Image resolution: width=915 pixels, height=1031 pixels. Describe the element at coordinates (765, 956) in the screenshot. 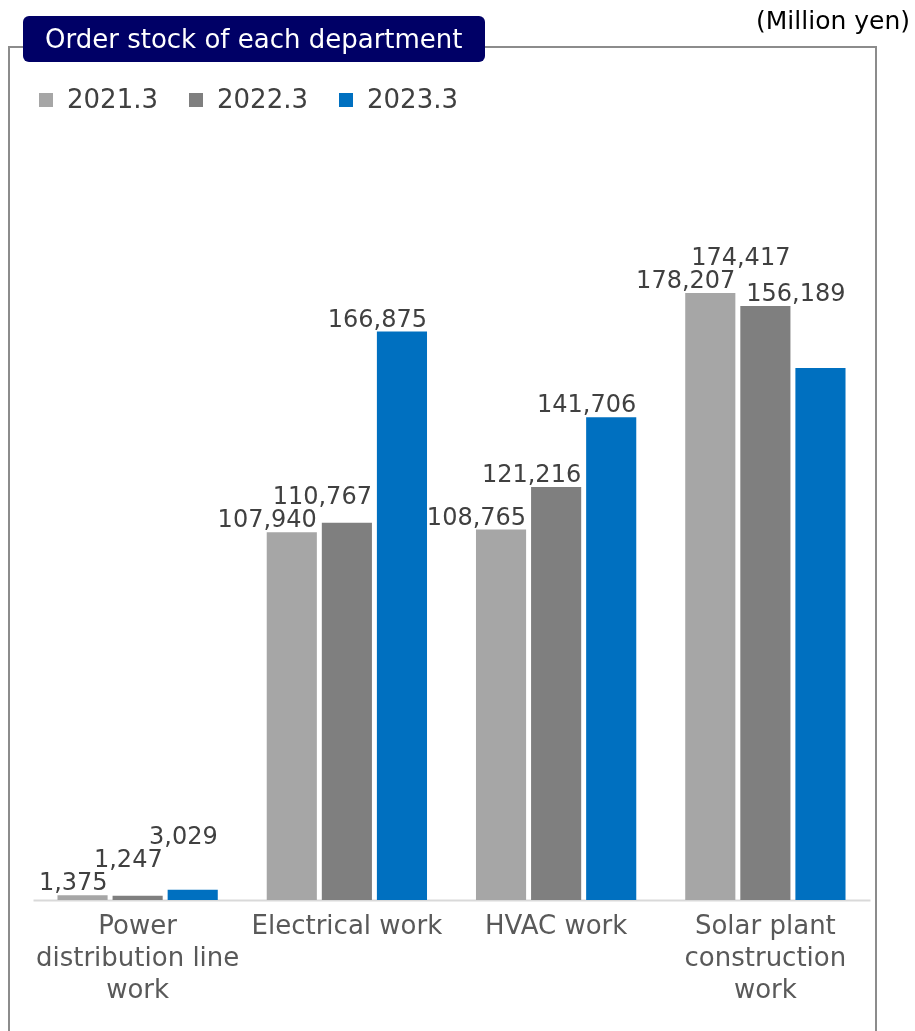

I see `x-tick-label: Solar plant construction work` at that location.